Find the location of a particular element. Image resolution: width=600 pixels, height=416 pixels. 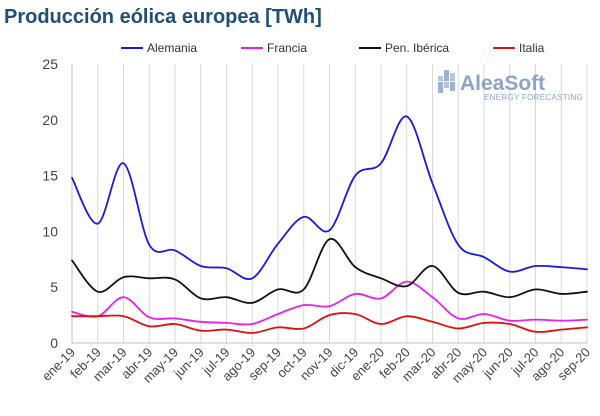

aleasoft-logo: AleaSoft ENERGY FORECASTING is located at coordinates (510, 86).